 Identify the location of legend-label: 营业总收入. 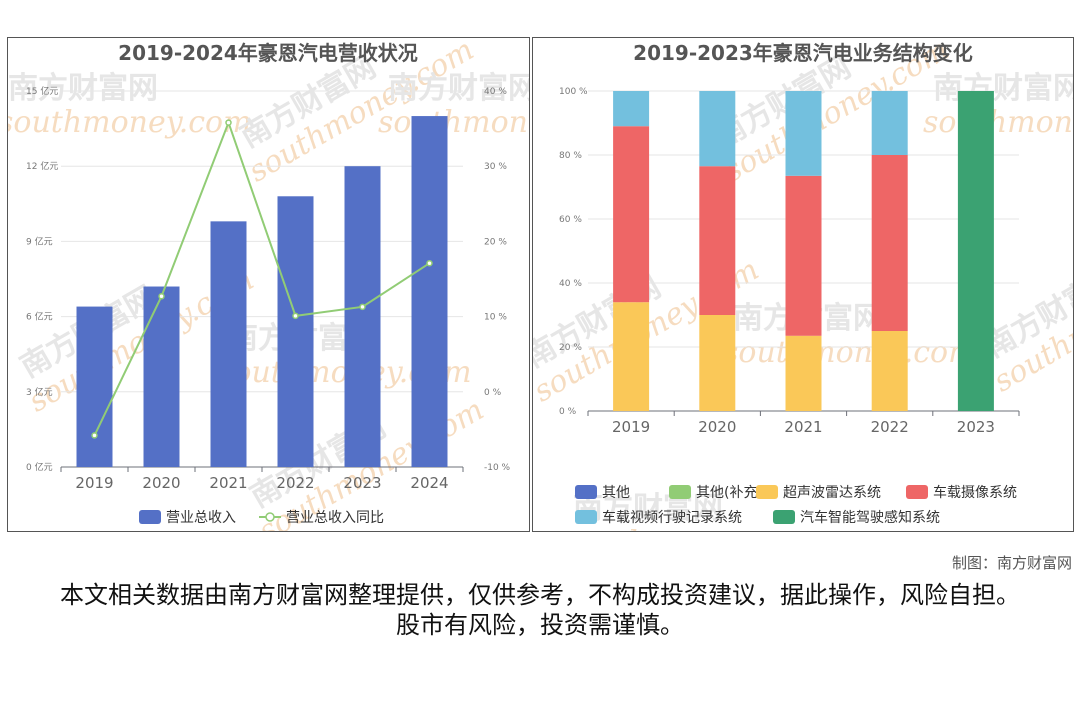
(201, 518).